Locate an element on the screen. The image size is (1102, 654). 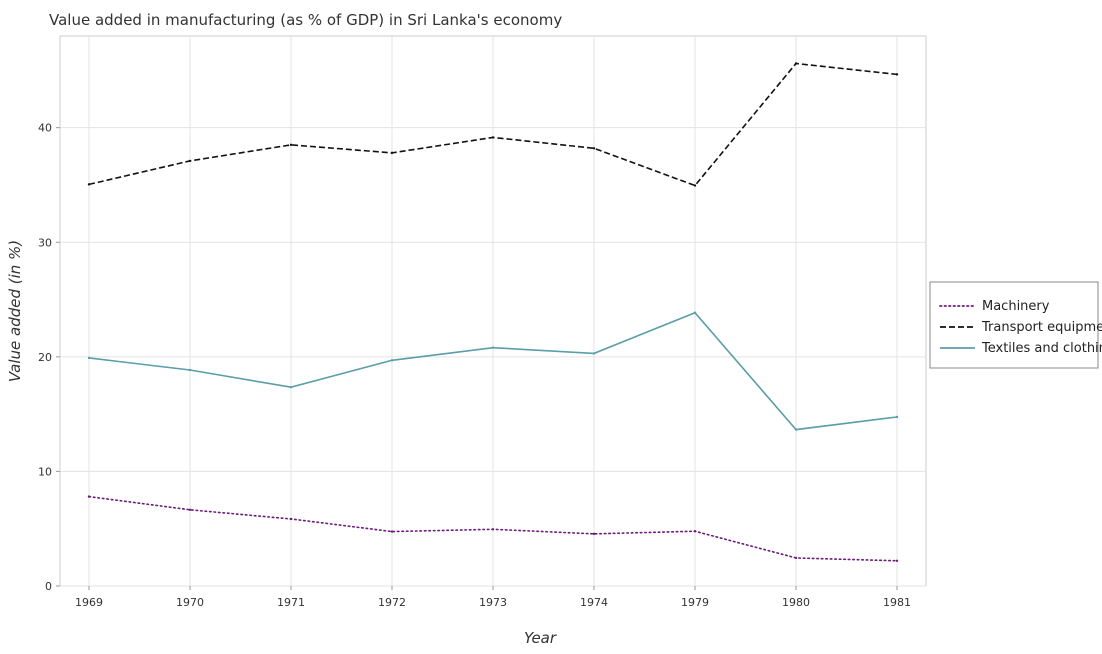
legend-label: Textiles and clothing is located at coordinates (1041, 348).